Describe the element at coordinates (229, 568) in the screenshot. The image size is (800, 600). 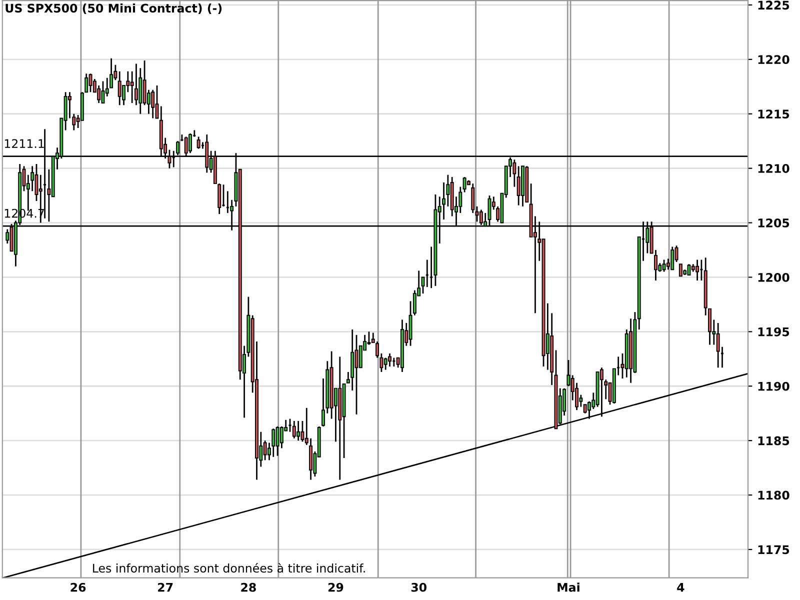
I see `annotation: Les informations sont données à titre indicatif.` at that location.